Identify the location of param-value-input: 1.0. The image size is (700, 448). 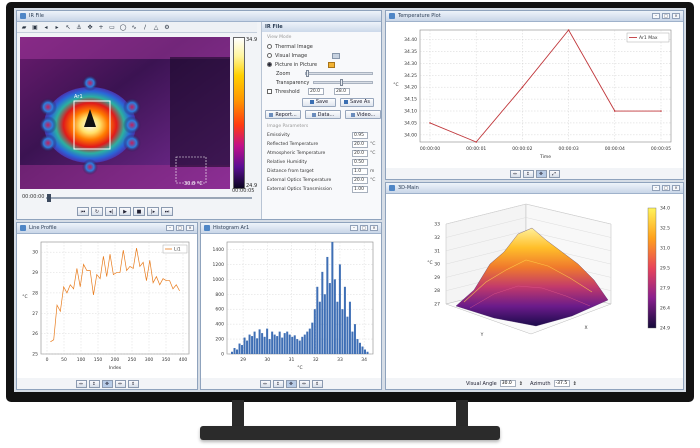
(360, 171).